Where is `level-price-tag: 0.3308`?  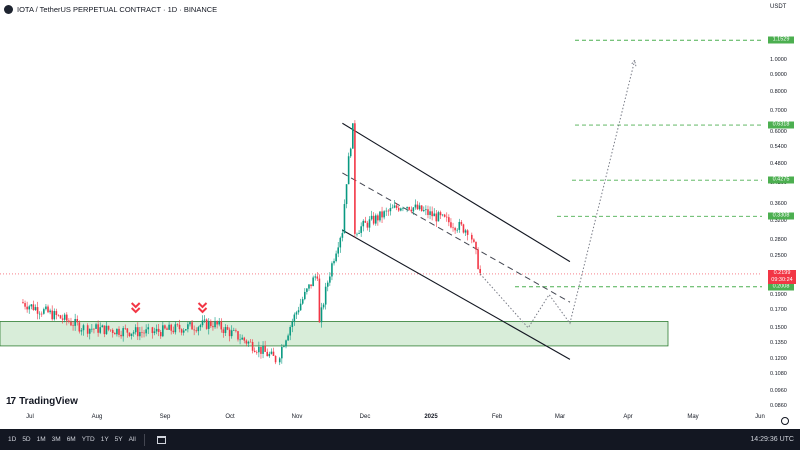
level-price-tag: 0.3308 is located at coordinates (781, 216).